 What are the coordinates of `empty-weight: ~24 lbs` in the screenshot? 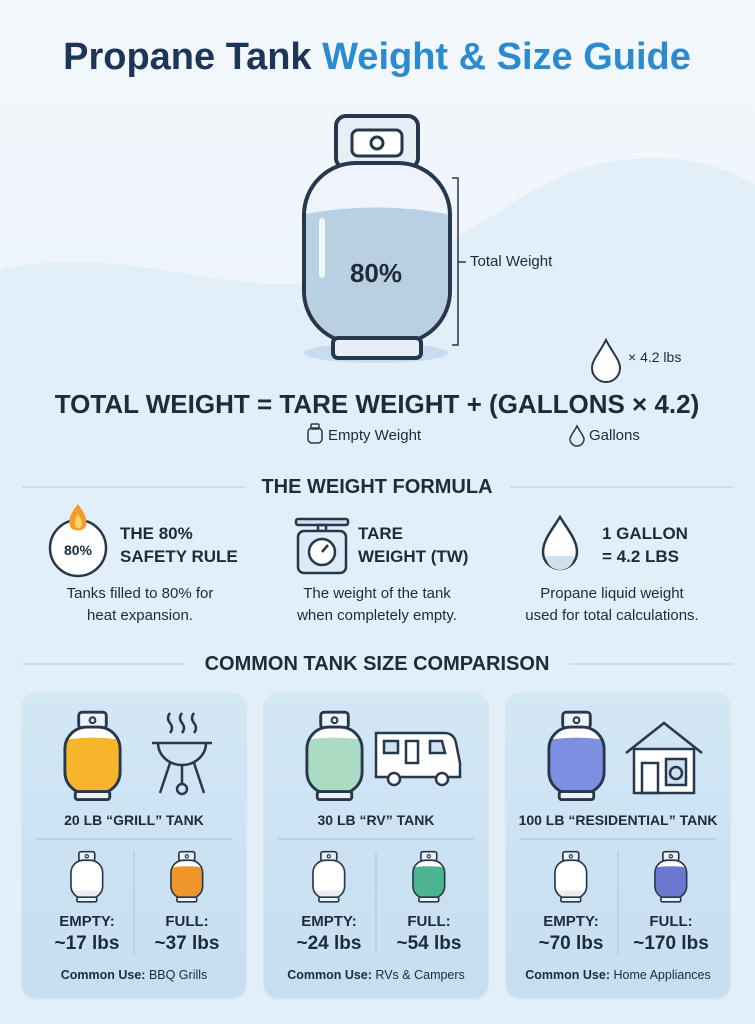 It's located at (329, 943).